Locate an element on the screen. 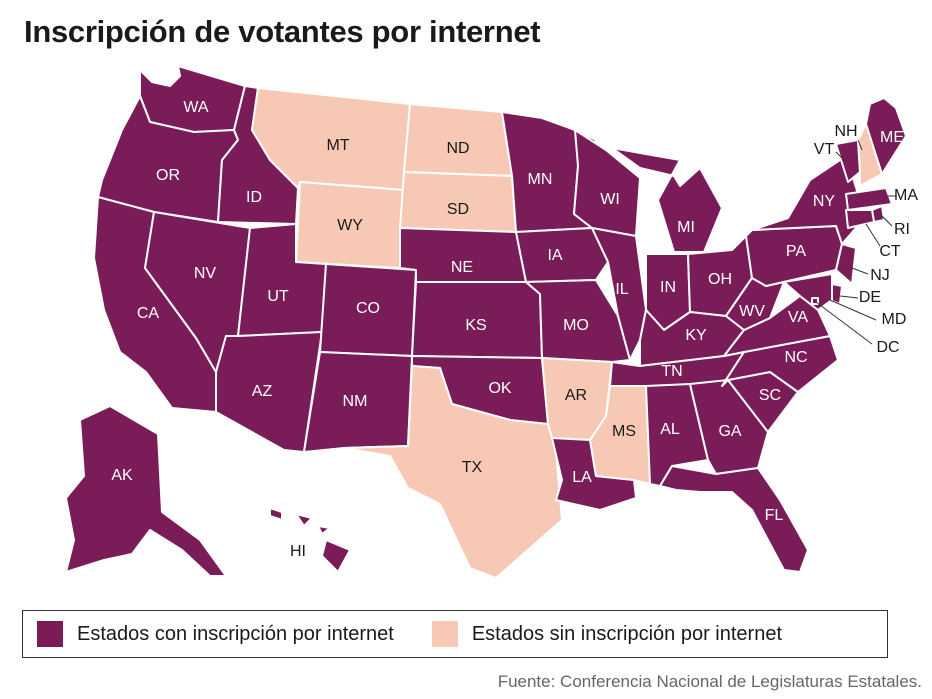 This screenshot has height=699, width=932. state-label-la: LA is located at coordinates (582, 477).